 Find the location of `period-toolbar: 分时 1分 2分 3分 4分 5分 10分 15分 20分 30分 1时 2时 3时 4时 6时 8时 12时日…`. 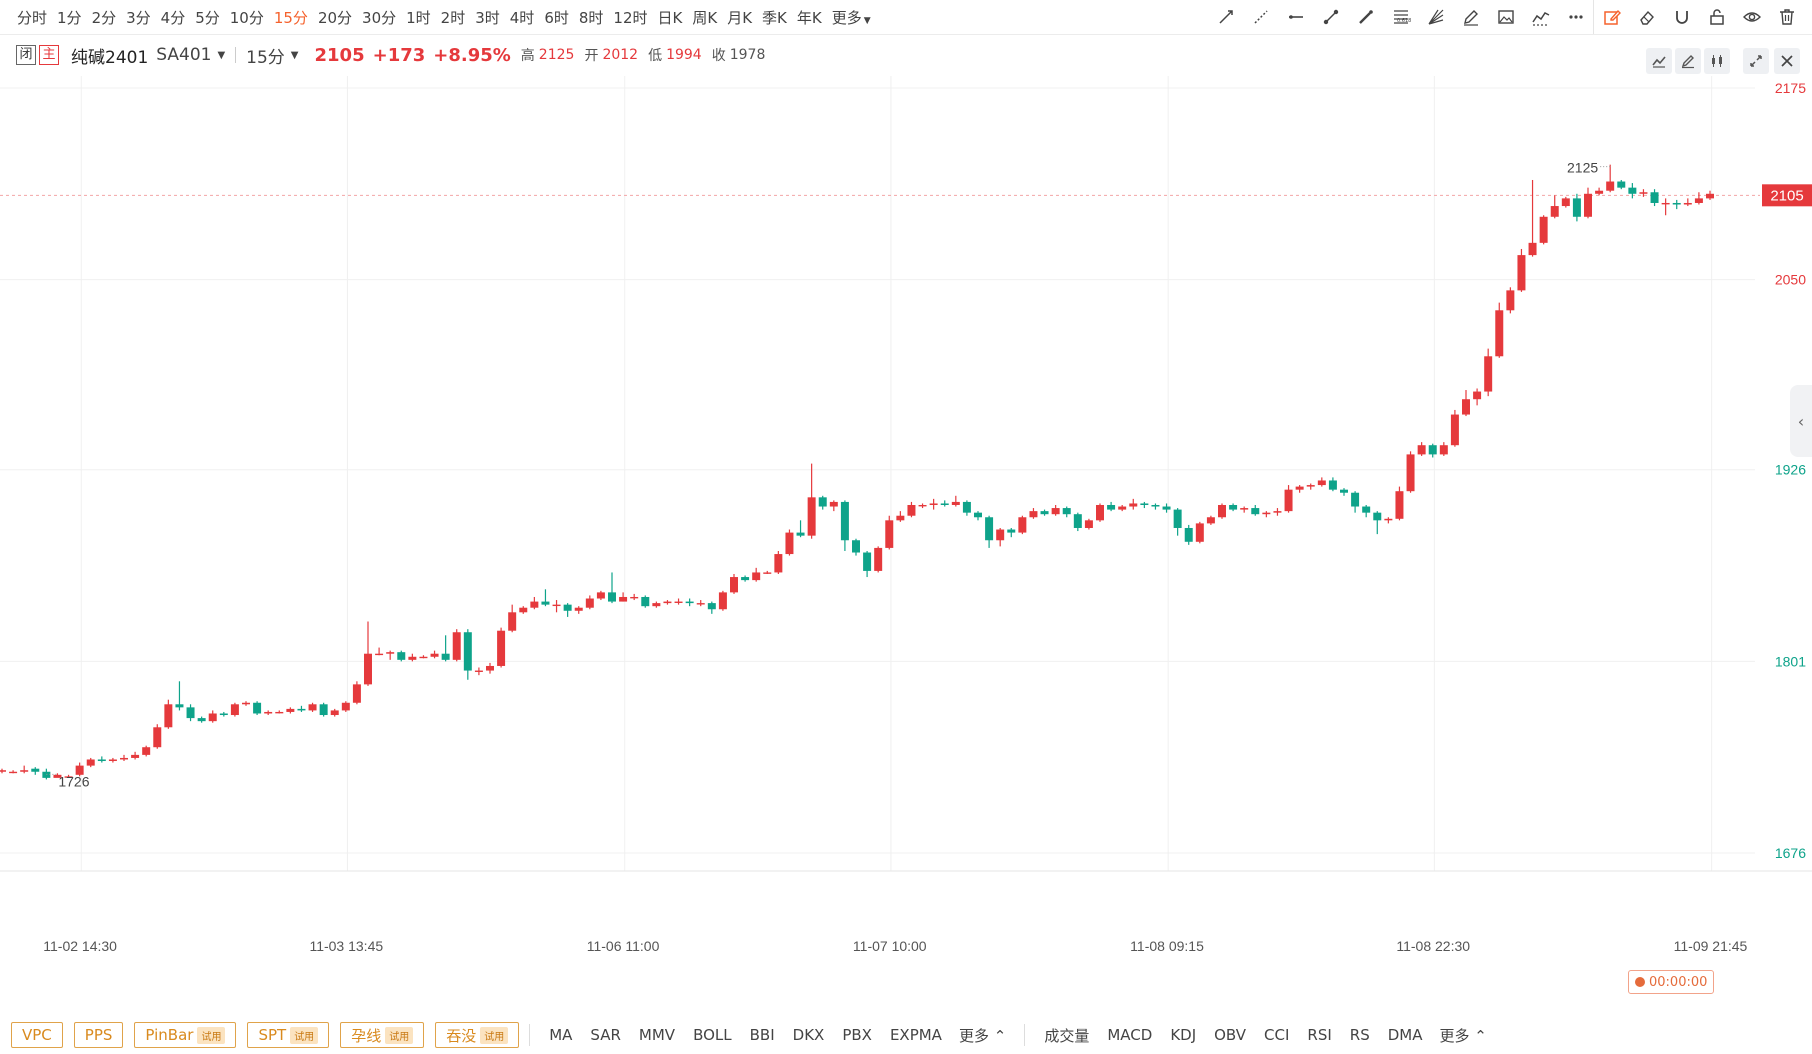

period-toolbar: 分时 1分 2分 3分 4分 5分 10分 15分 20分 30分 1时 2时 3时 4时 6时 8时 12时日… is located at coordinates (906, 17).